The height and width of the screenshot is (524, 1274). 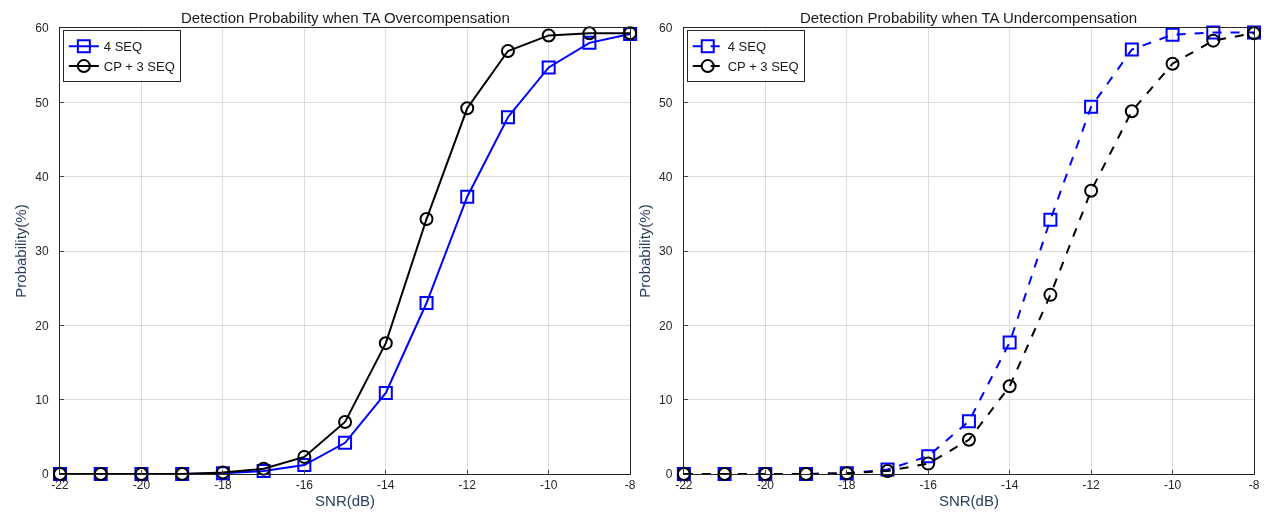 I want to click on chart-title: Detection Probability when TA Overcompensation, so click(x=345, y=17).